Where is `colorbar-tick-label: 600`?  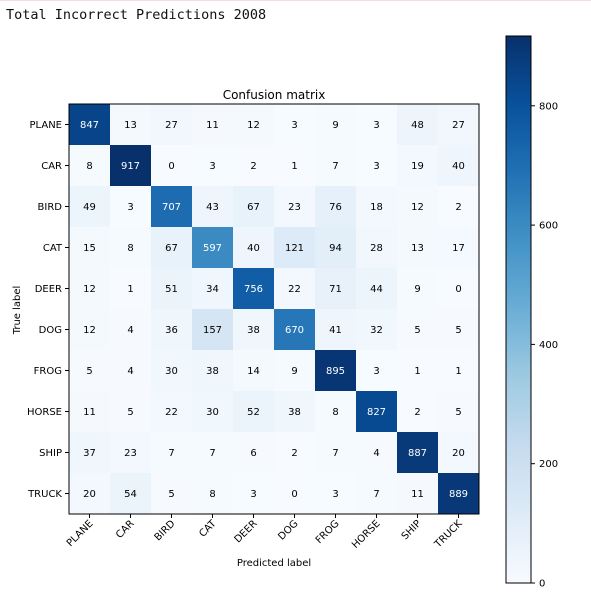 colorbar-tick-label: 600 is located at coordinates (548, 226).